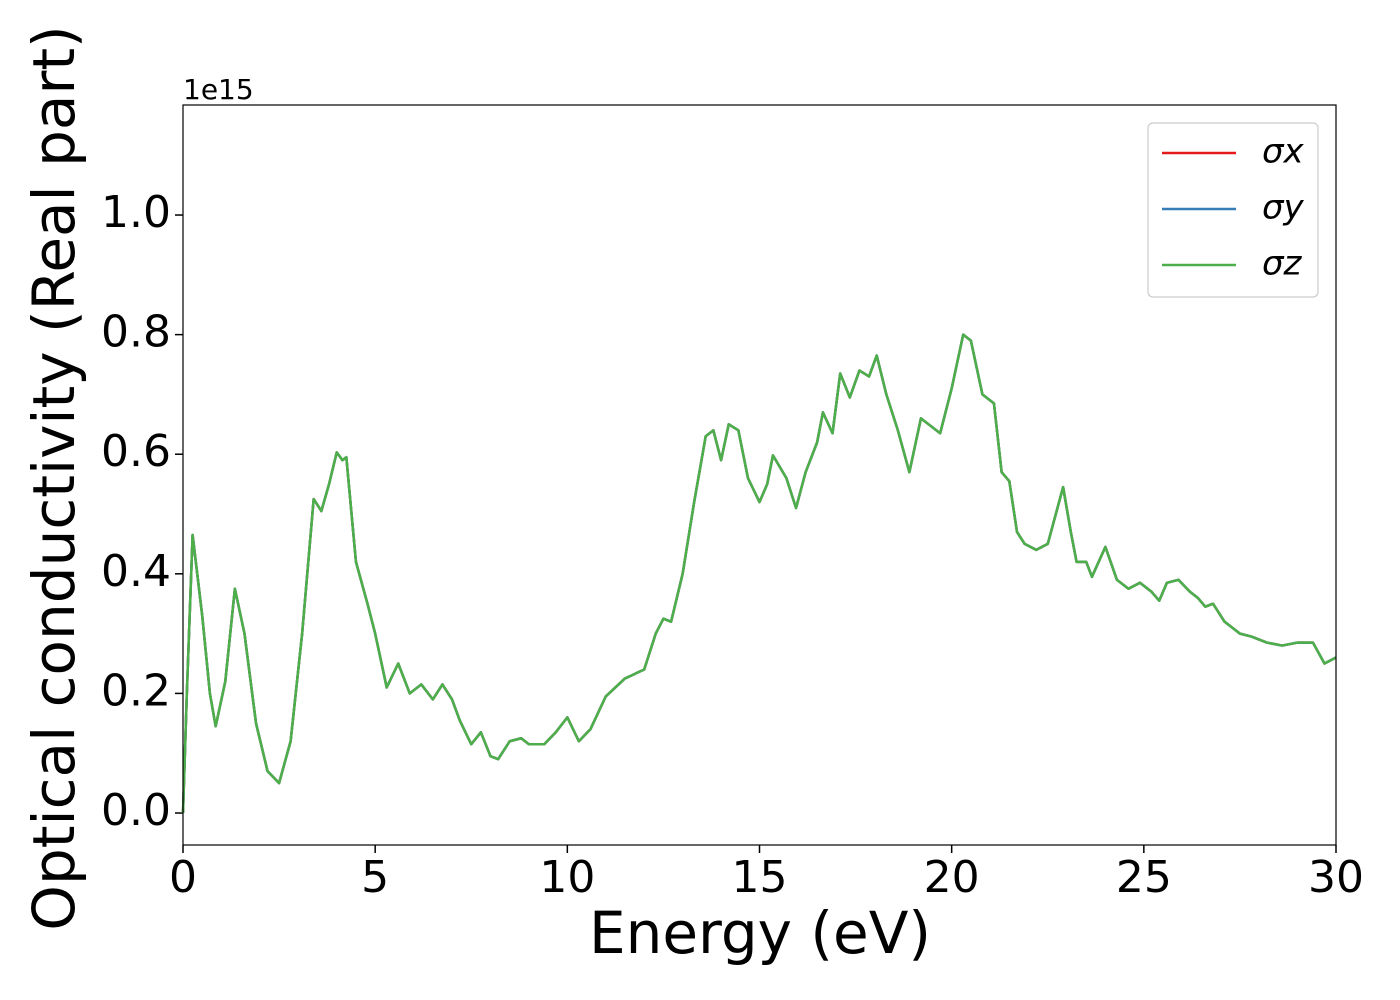  What do you see at coordinates (218, 89) in the screenshot?
I see `offset-label: 1e15` at bounding box center [218, 89].